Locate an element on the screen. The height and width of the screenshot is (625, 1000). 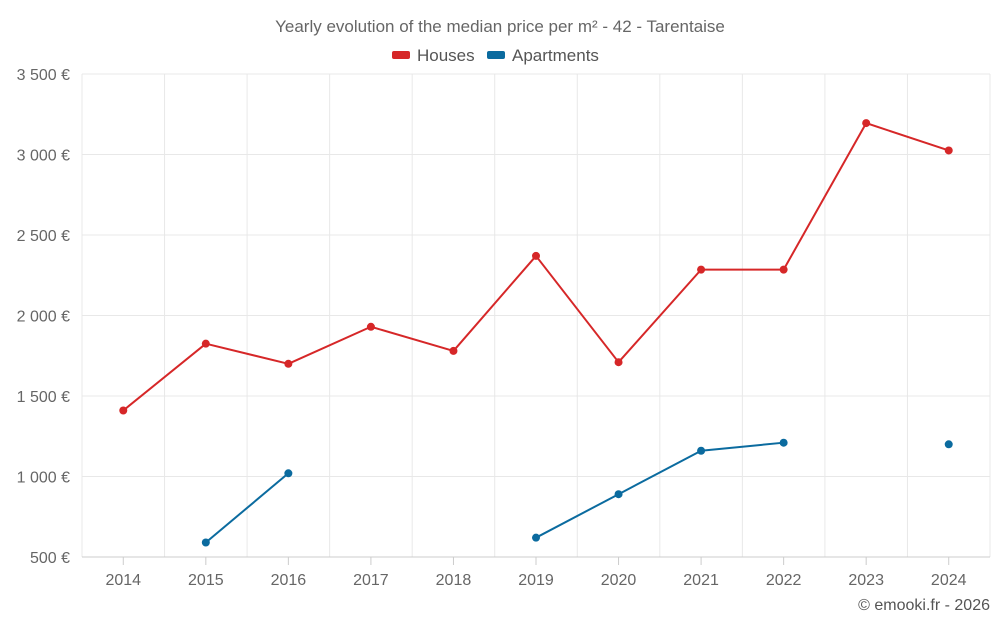
data-point-houses-2023 is located at coordinates (866, 123).